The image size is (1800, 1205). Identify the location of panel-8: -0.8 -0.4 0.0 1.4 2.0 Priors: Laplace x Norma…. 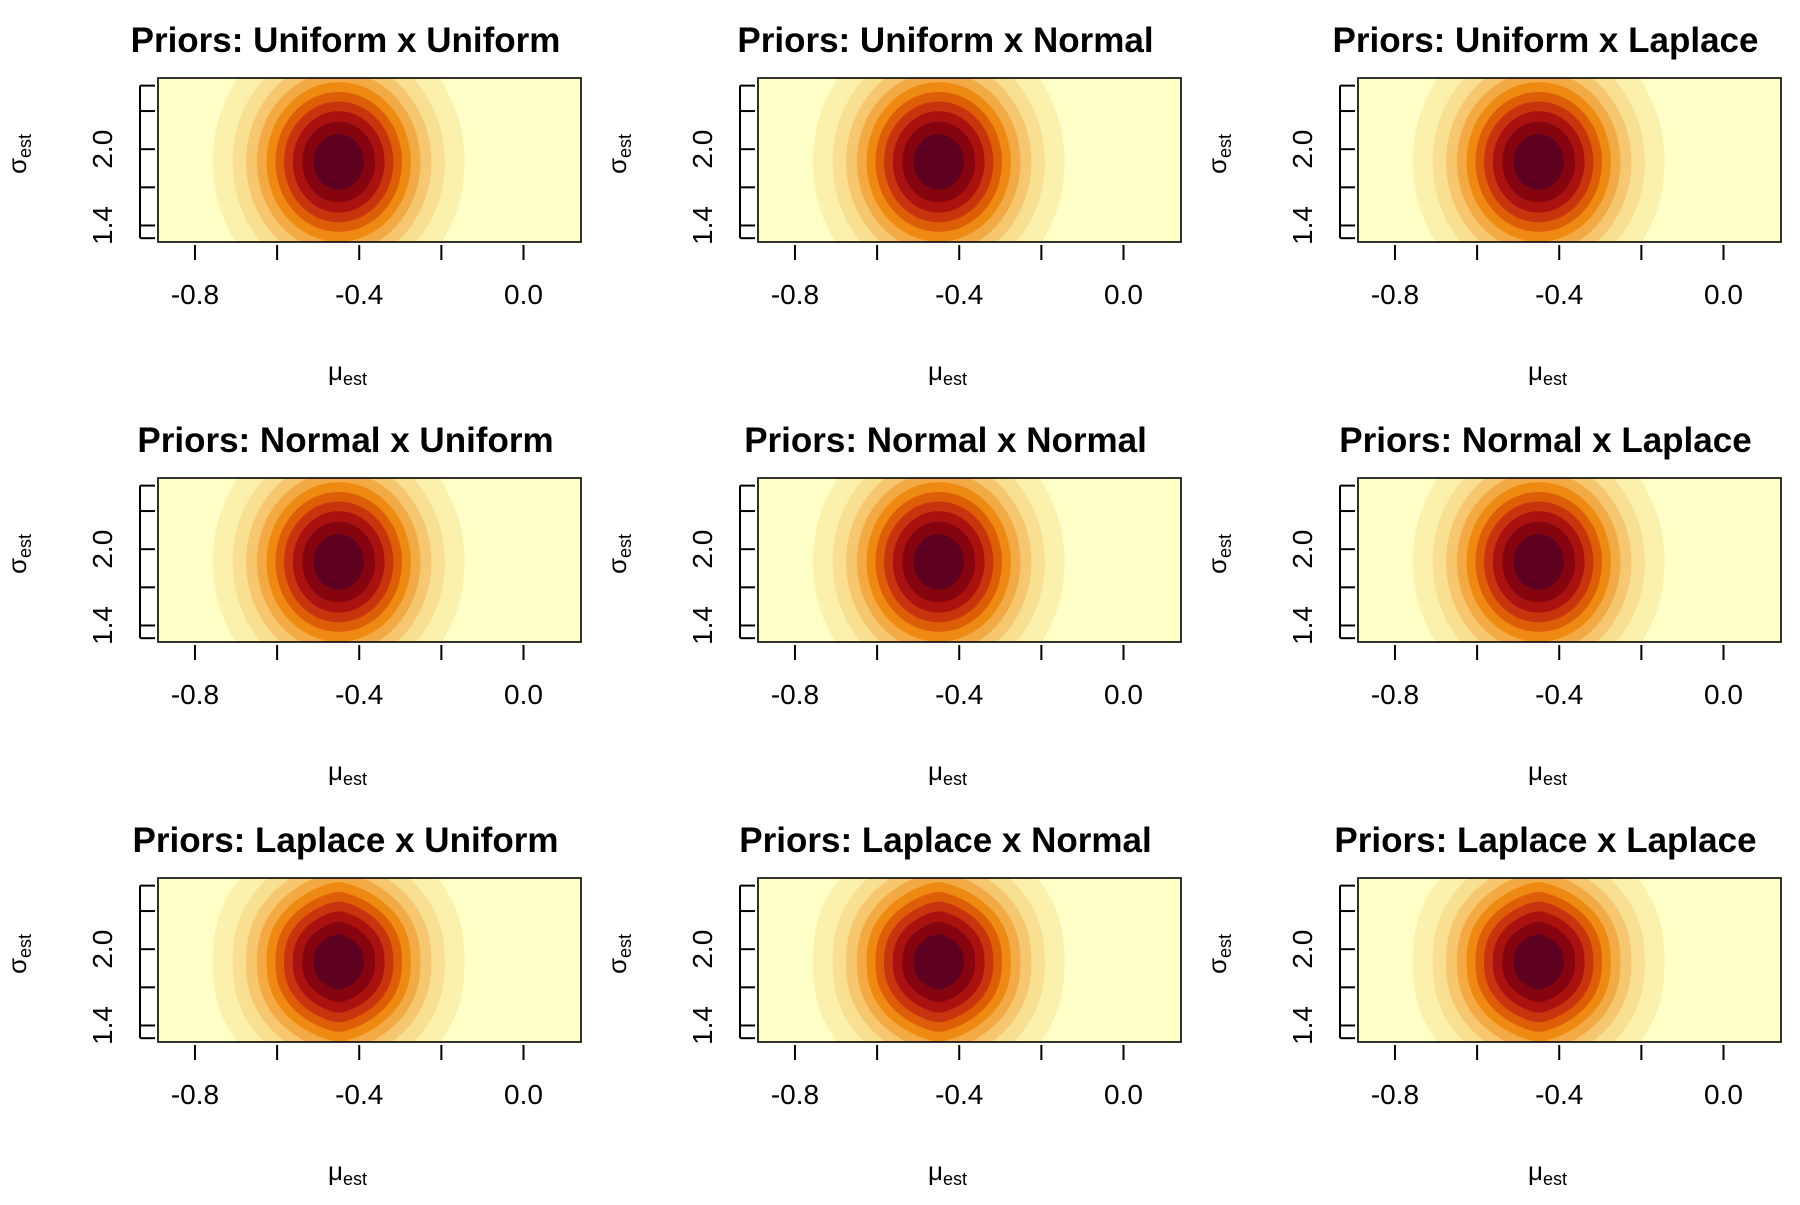
(892, 1005).